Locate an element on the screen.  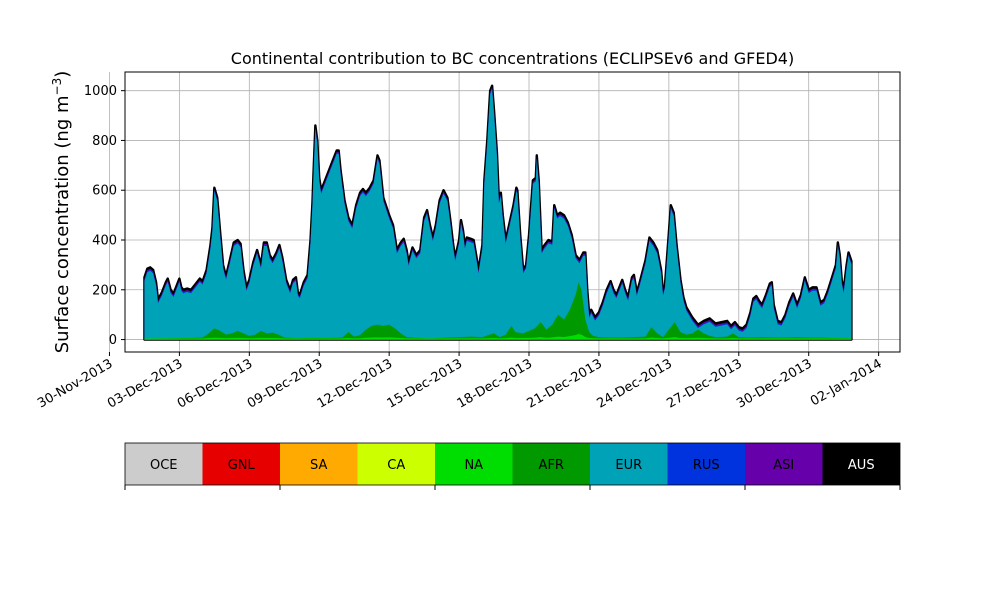
colorbar-swatch-rus is located at coordinates (706, 464).